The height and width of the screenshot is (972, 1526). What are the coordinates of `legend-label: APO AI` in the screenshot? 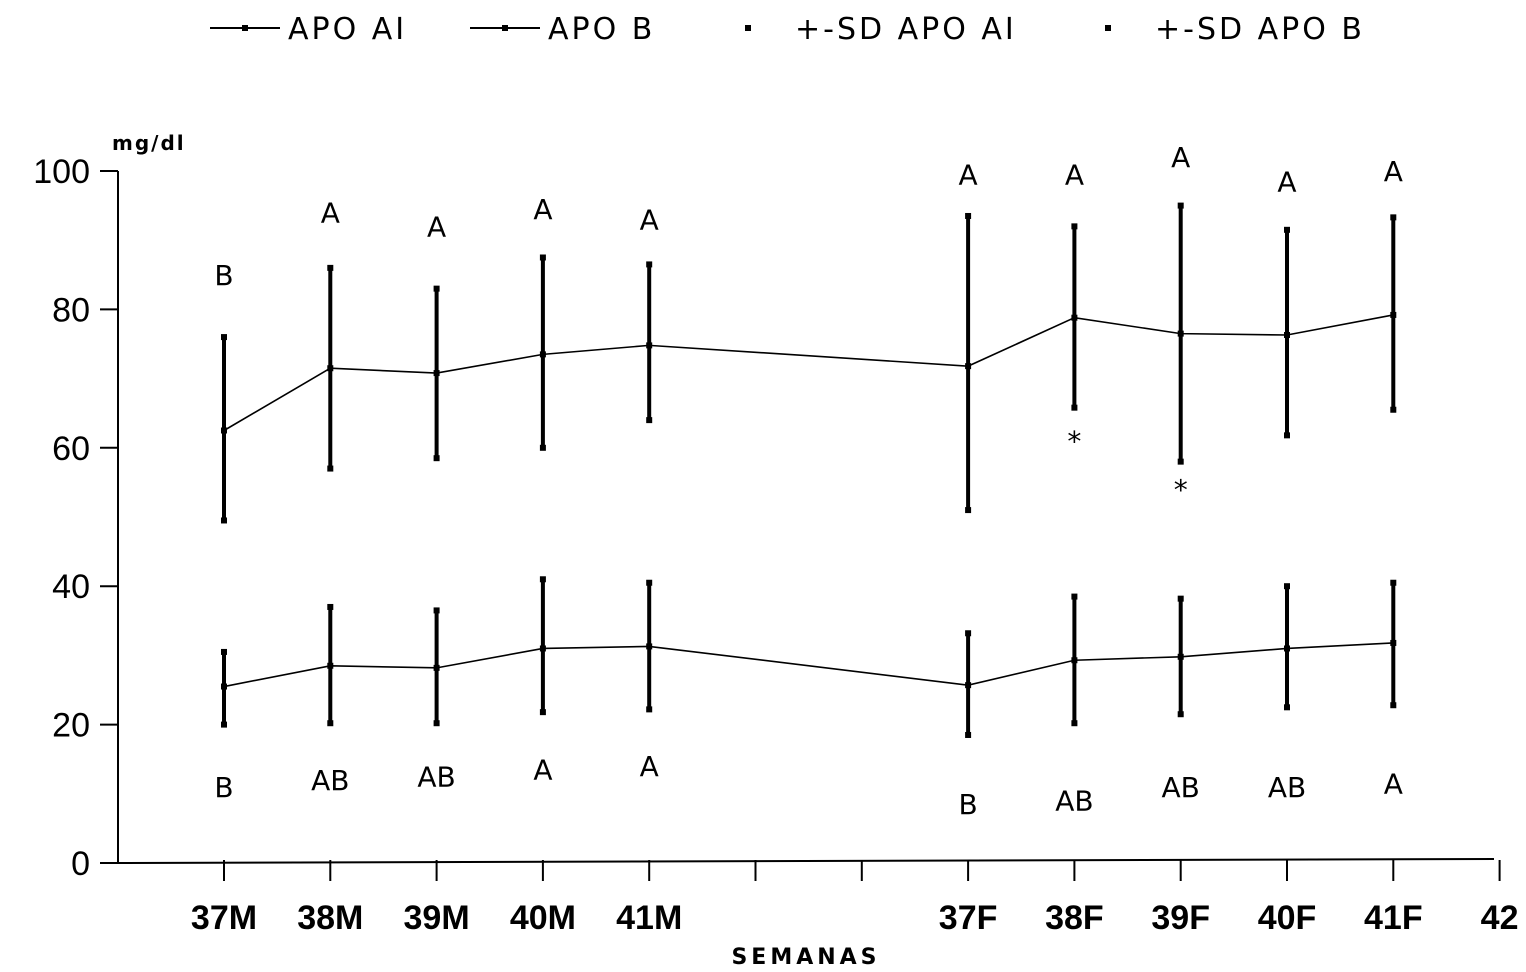 It's located at (347, 29).